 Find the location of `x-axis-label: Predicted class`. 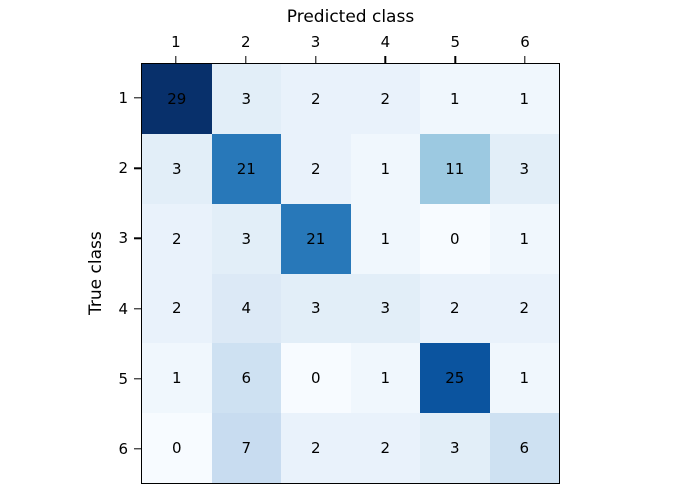

x-axis-label: Predicted class is located at coordinates (350, 17).